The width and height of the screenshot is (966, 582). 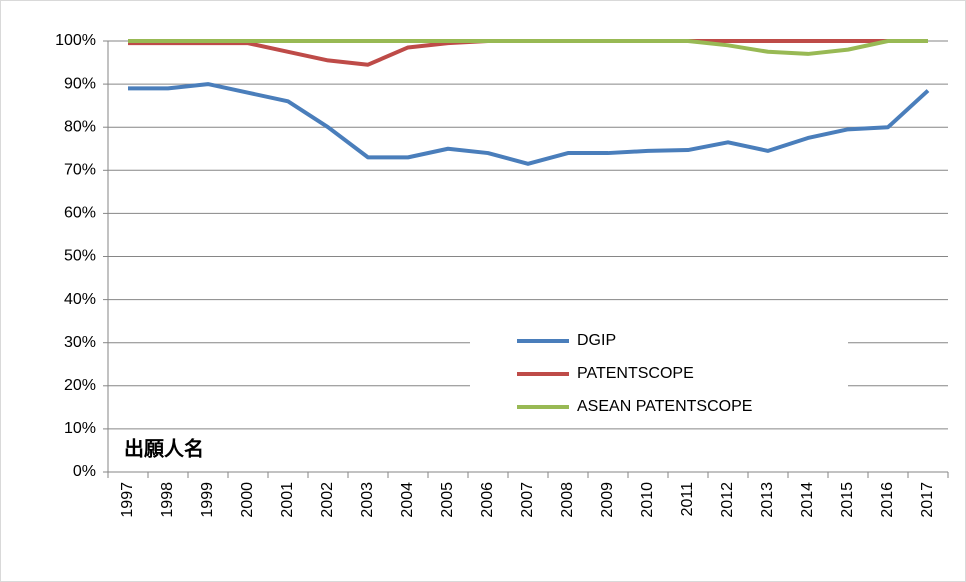 What do you see at coordinates (287, 500) in the screenshot?
I see `x-tick-label: 2001` at bounding box center [287, 500].